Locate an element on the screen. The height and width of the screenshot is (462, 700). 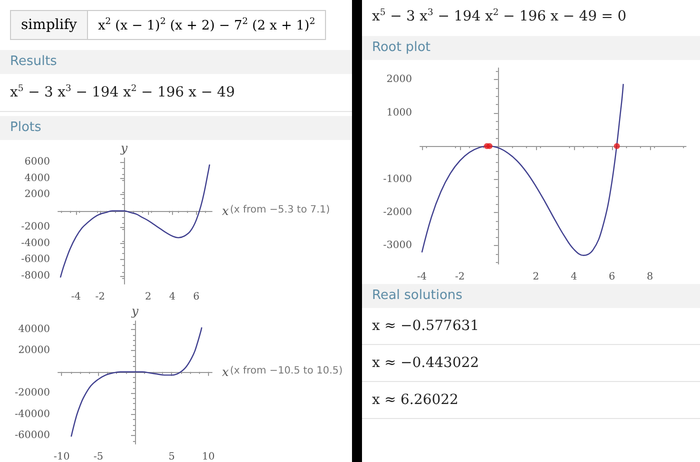
y-tick-label: 20000 is located at coordinates (34, 350).